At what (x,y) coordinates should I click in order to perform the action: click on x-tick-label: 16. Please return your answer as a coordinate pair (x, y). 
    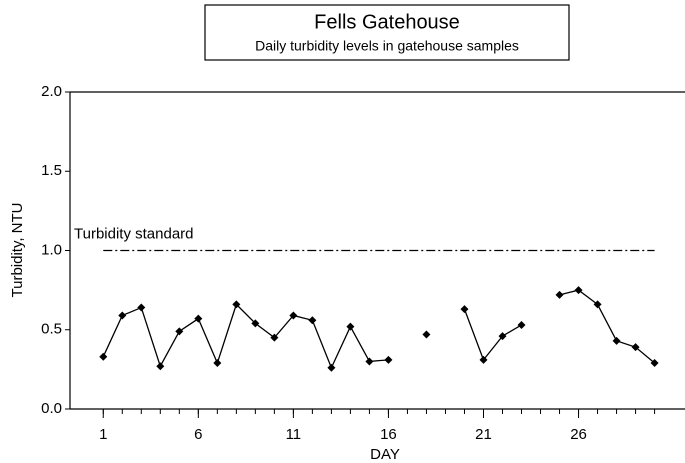
    Looking at the image, I should click on (388, 434).